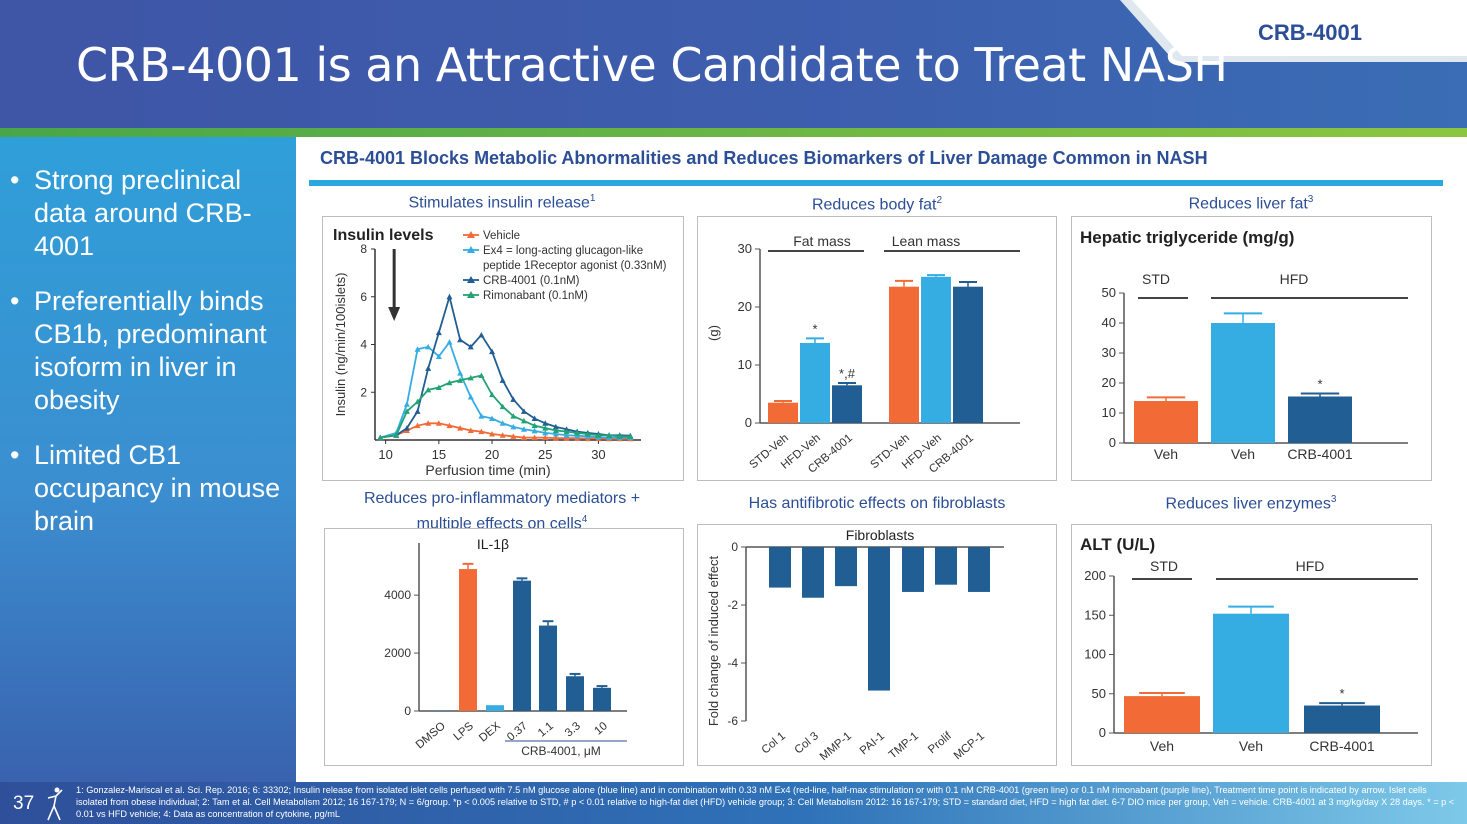 Image resolution: width=1467 pixels, height=824 pixels. I want to click on chart-title: ALT (U/L), so click(1117, 544).